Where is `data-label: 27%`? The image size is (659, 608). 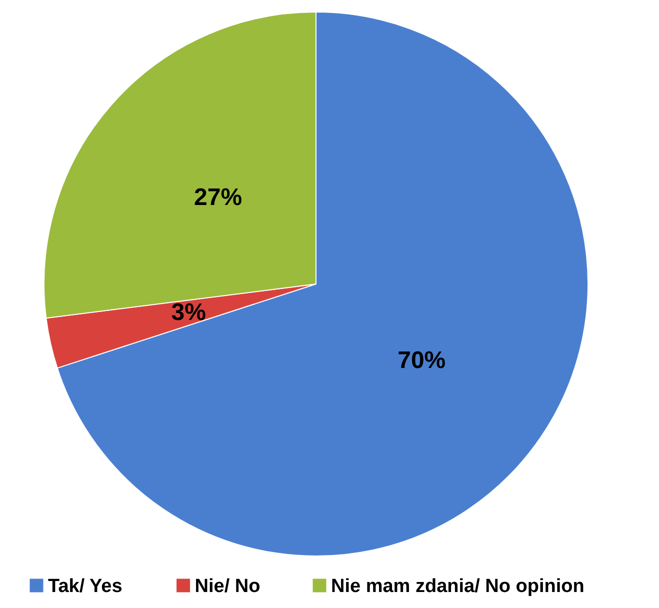 data-label: 27% is located at coordinates (218, 198).